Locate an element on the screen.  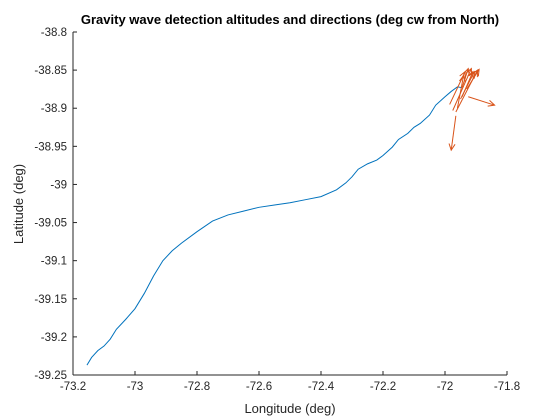
y-axis-label: Latitude (deg) is located at coordinates (18, 204).